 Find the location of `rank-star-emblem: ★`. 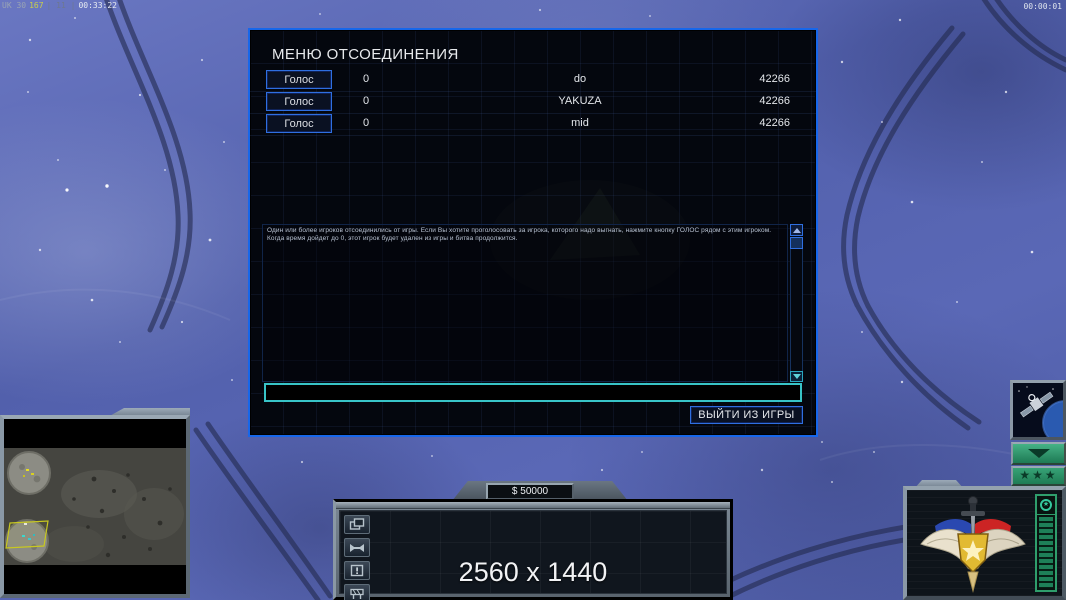

rank-star-emblem: ★ is located at coordinates (1046, 505).